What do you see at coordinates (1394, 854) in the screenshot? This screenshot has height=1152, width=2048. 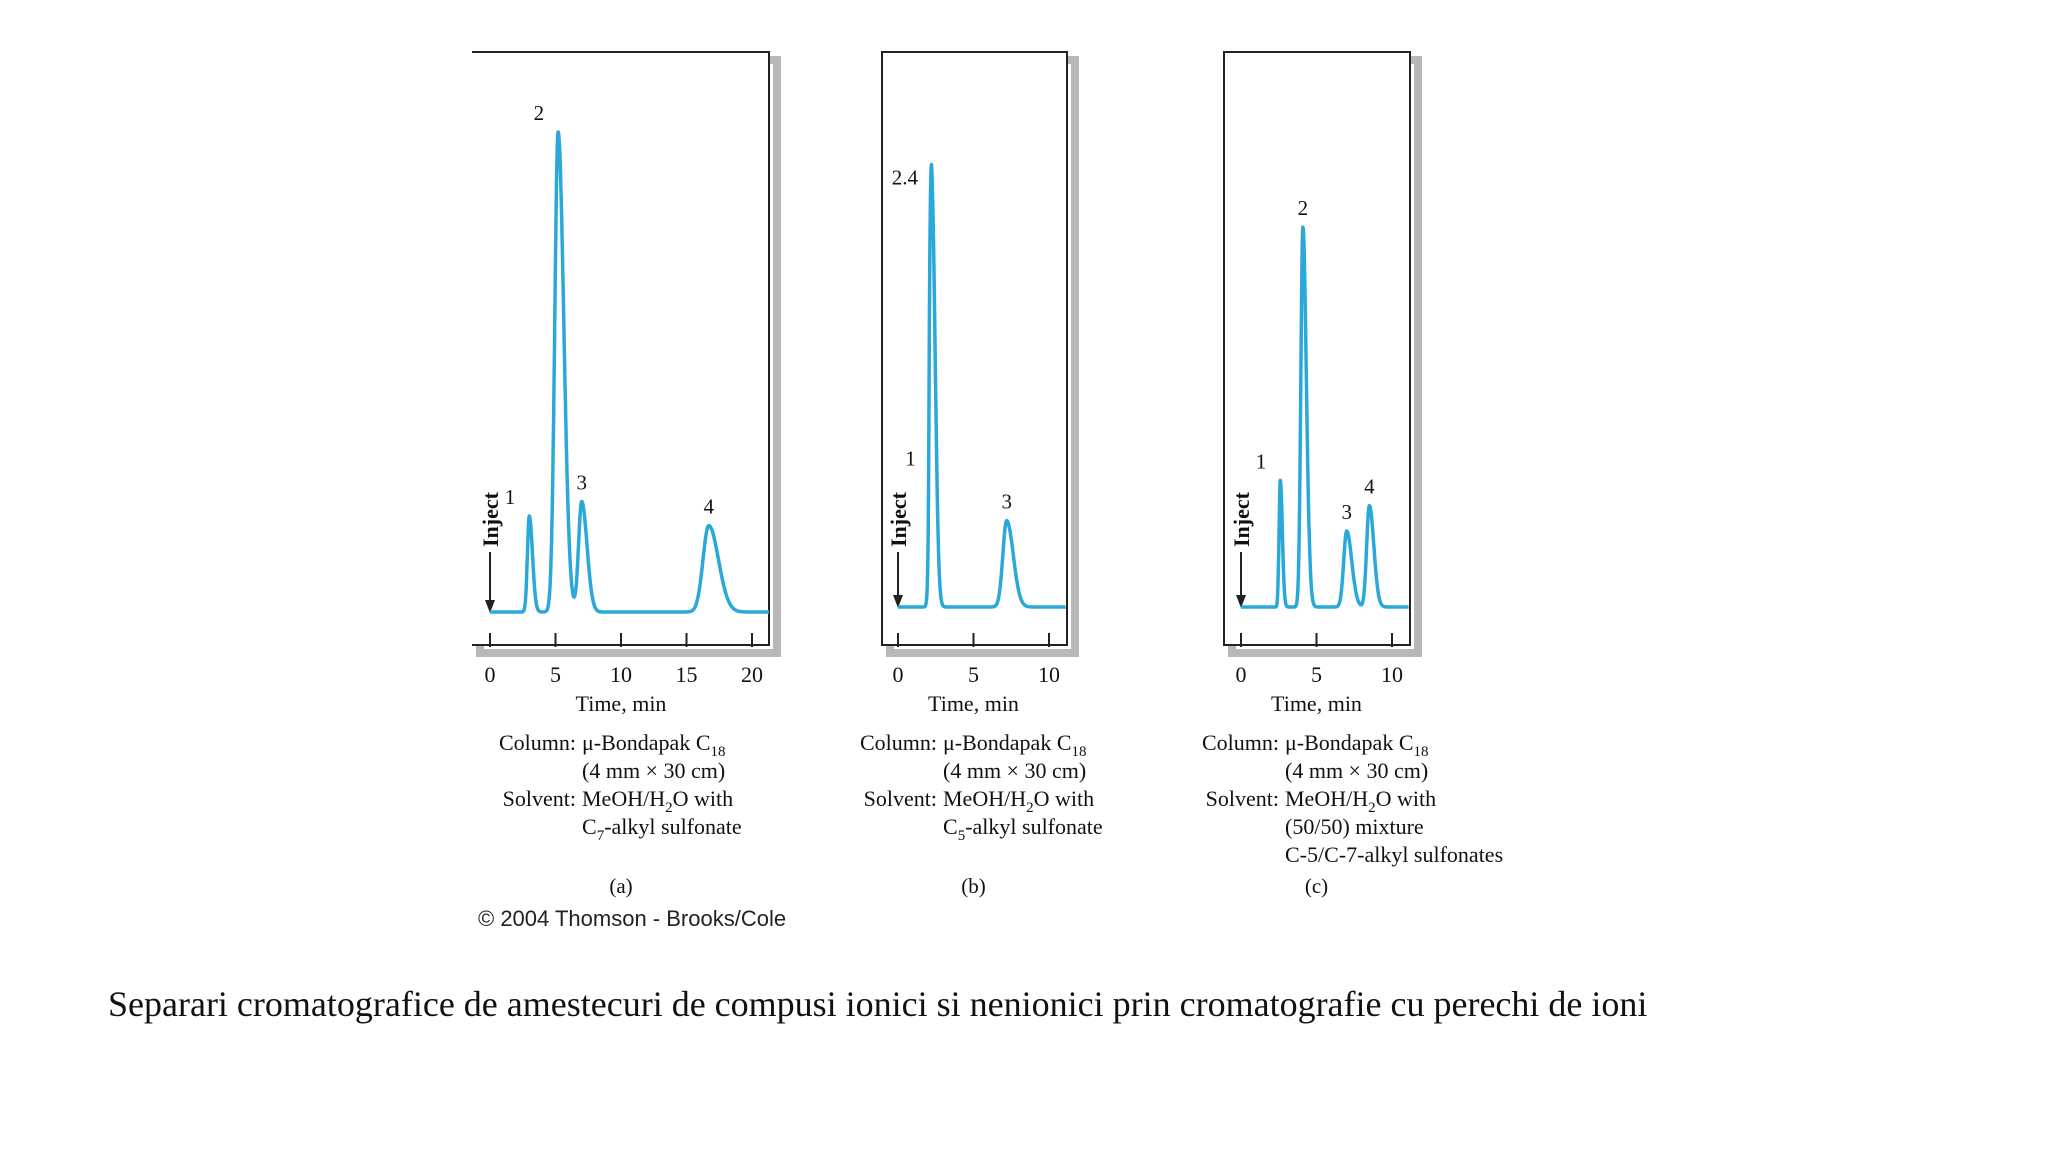 I see `condition-value: C-5/C-7-alkyl sulfonates` at bounding box center [1394, 854].